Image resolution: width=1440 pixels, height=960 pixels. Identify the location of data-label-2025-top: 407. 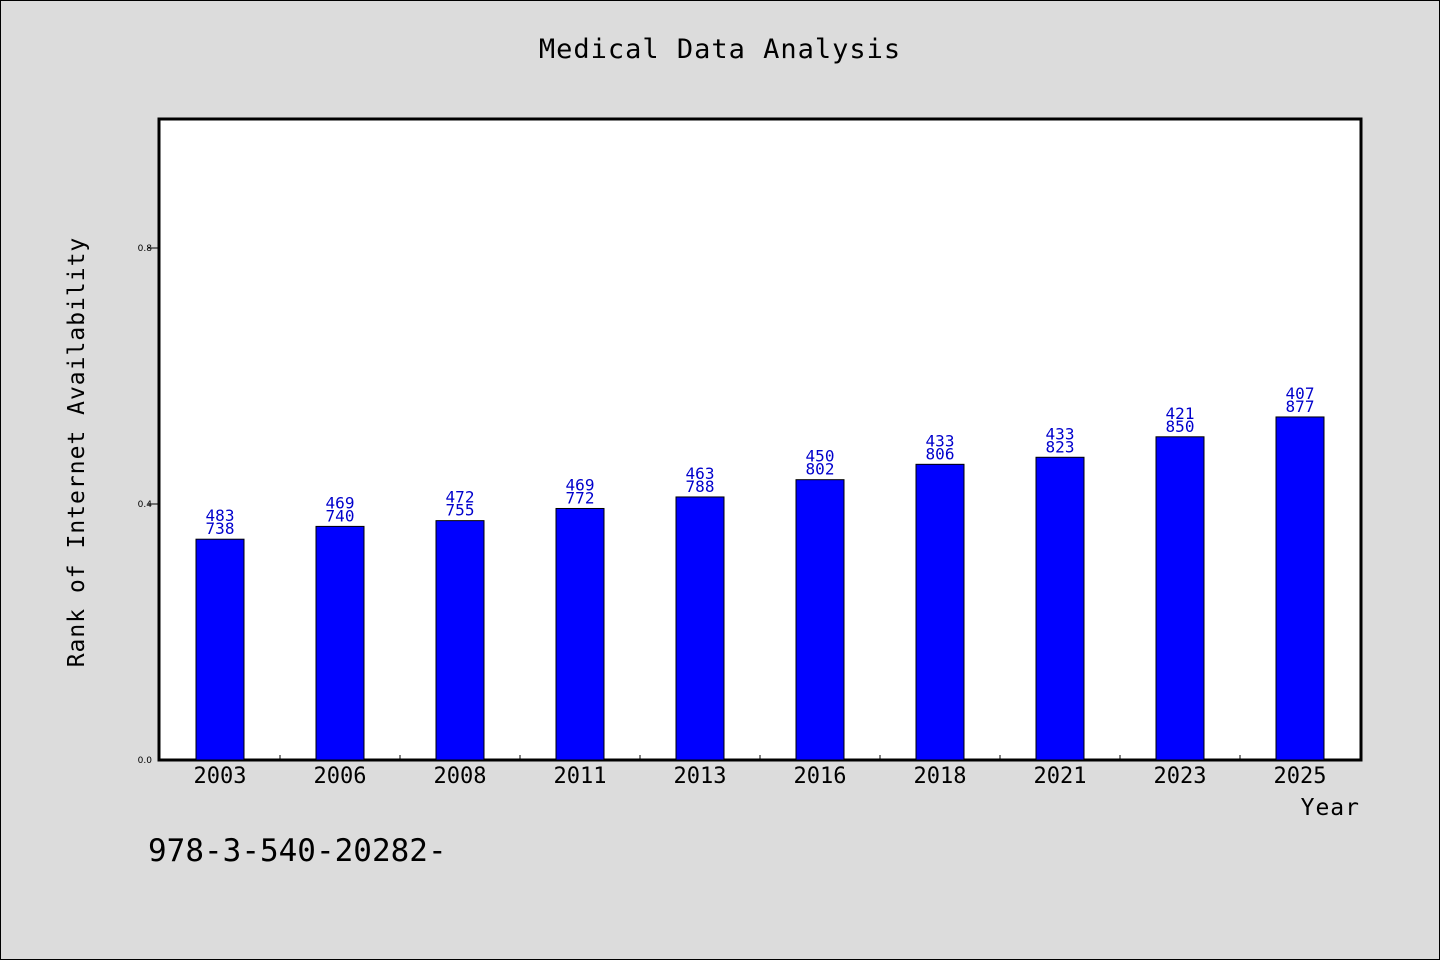
(1300, 393).